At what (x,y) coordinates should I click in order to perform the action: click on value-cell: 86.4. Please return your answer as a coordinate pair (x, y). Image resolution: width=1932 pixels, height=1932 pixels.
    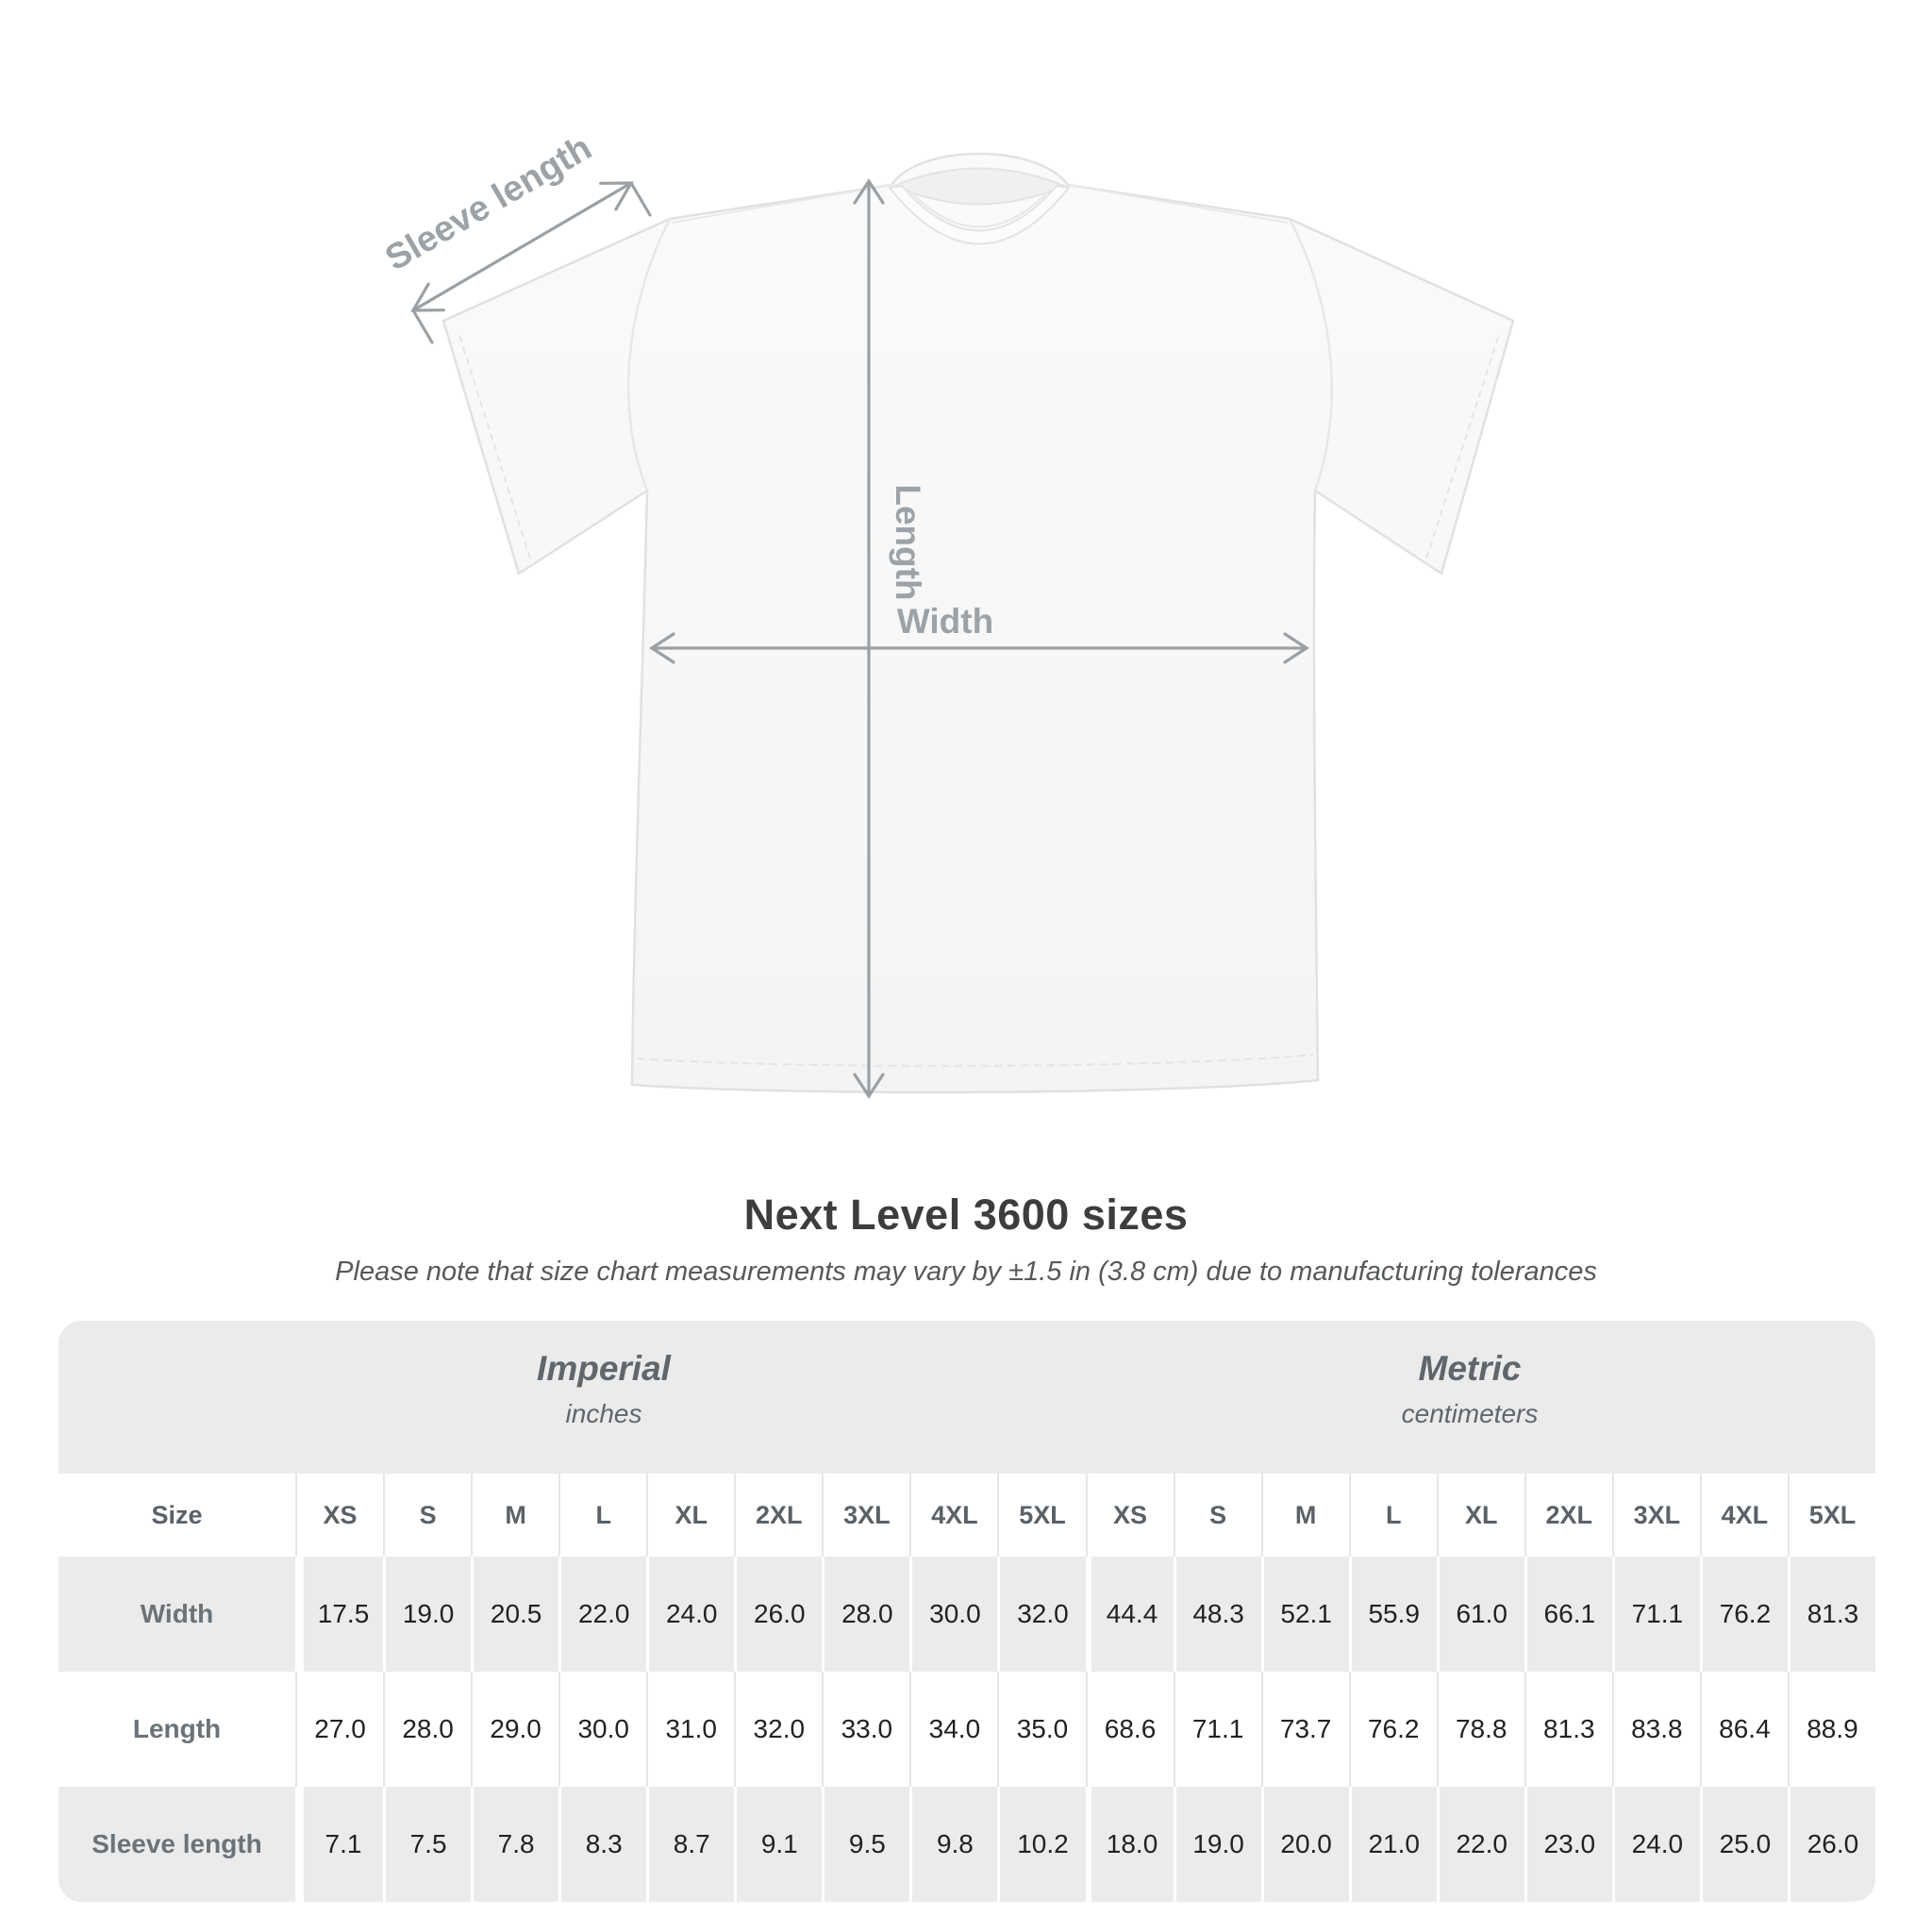
    Looking at the image, I should click on (1743, 1729).